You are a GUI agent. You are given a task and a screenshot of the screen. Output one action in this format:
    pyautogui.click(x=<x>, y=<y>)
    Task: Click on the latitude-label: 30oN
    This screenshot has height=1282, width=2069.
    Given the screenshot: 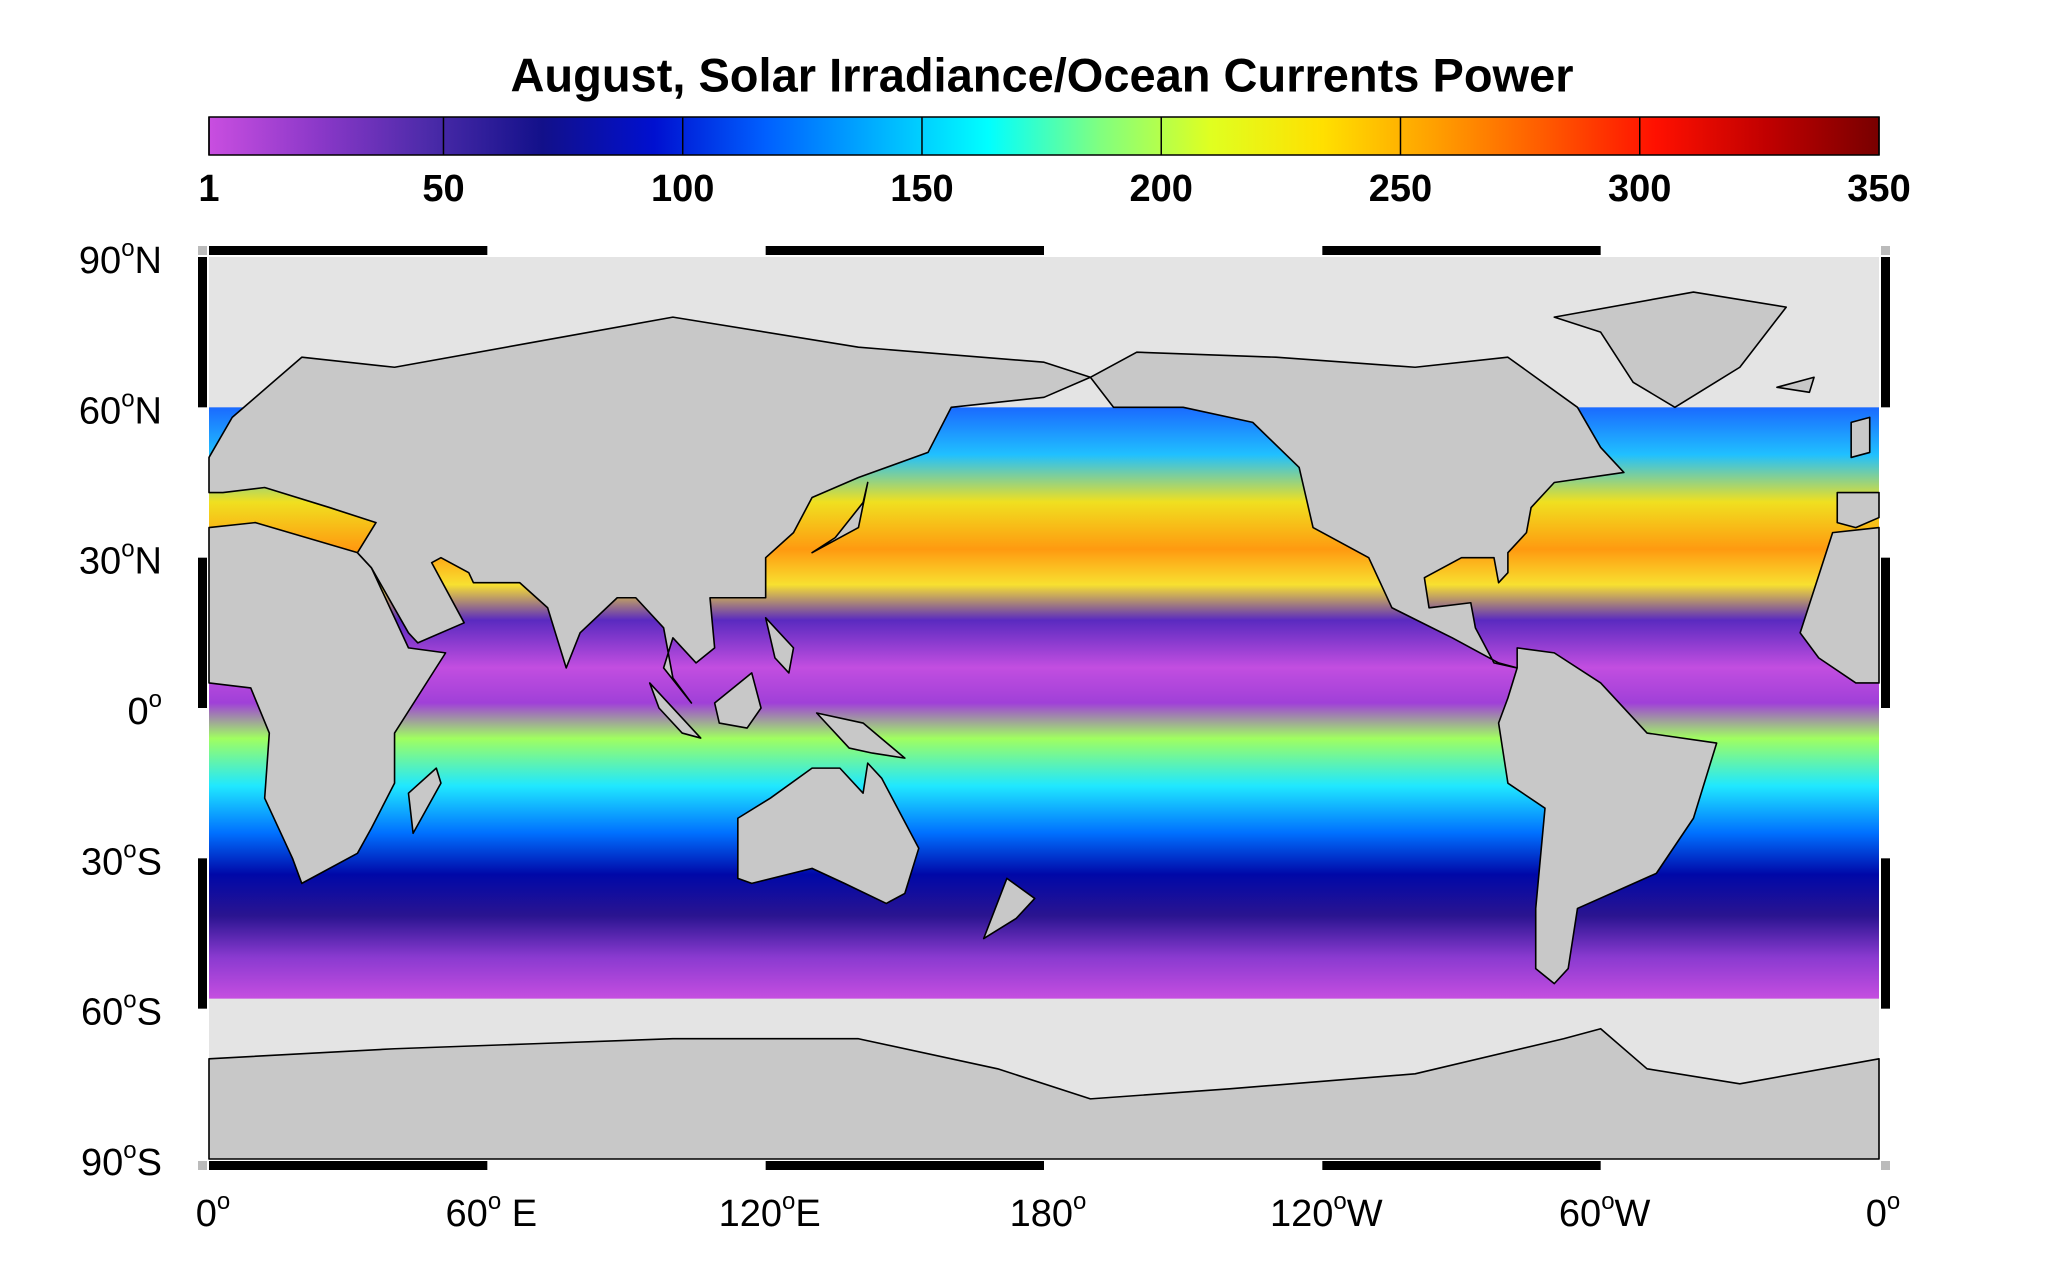 What is the action you would take?
    pyautogui.click(x=120, y=559)
    